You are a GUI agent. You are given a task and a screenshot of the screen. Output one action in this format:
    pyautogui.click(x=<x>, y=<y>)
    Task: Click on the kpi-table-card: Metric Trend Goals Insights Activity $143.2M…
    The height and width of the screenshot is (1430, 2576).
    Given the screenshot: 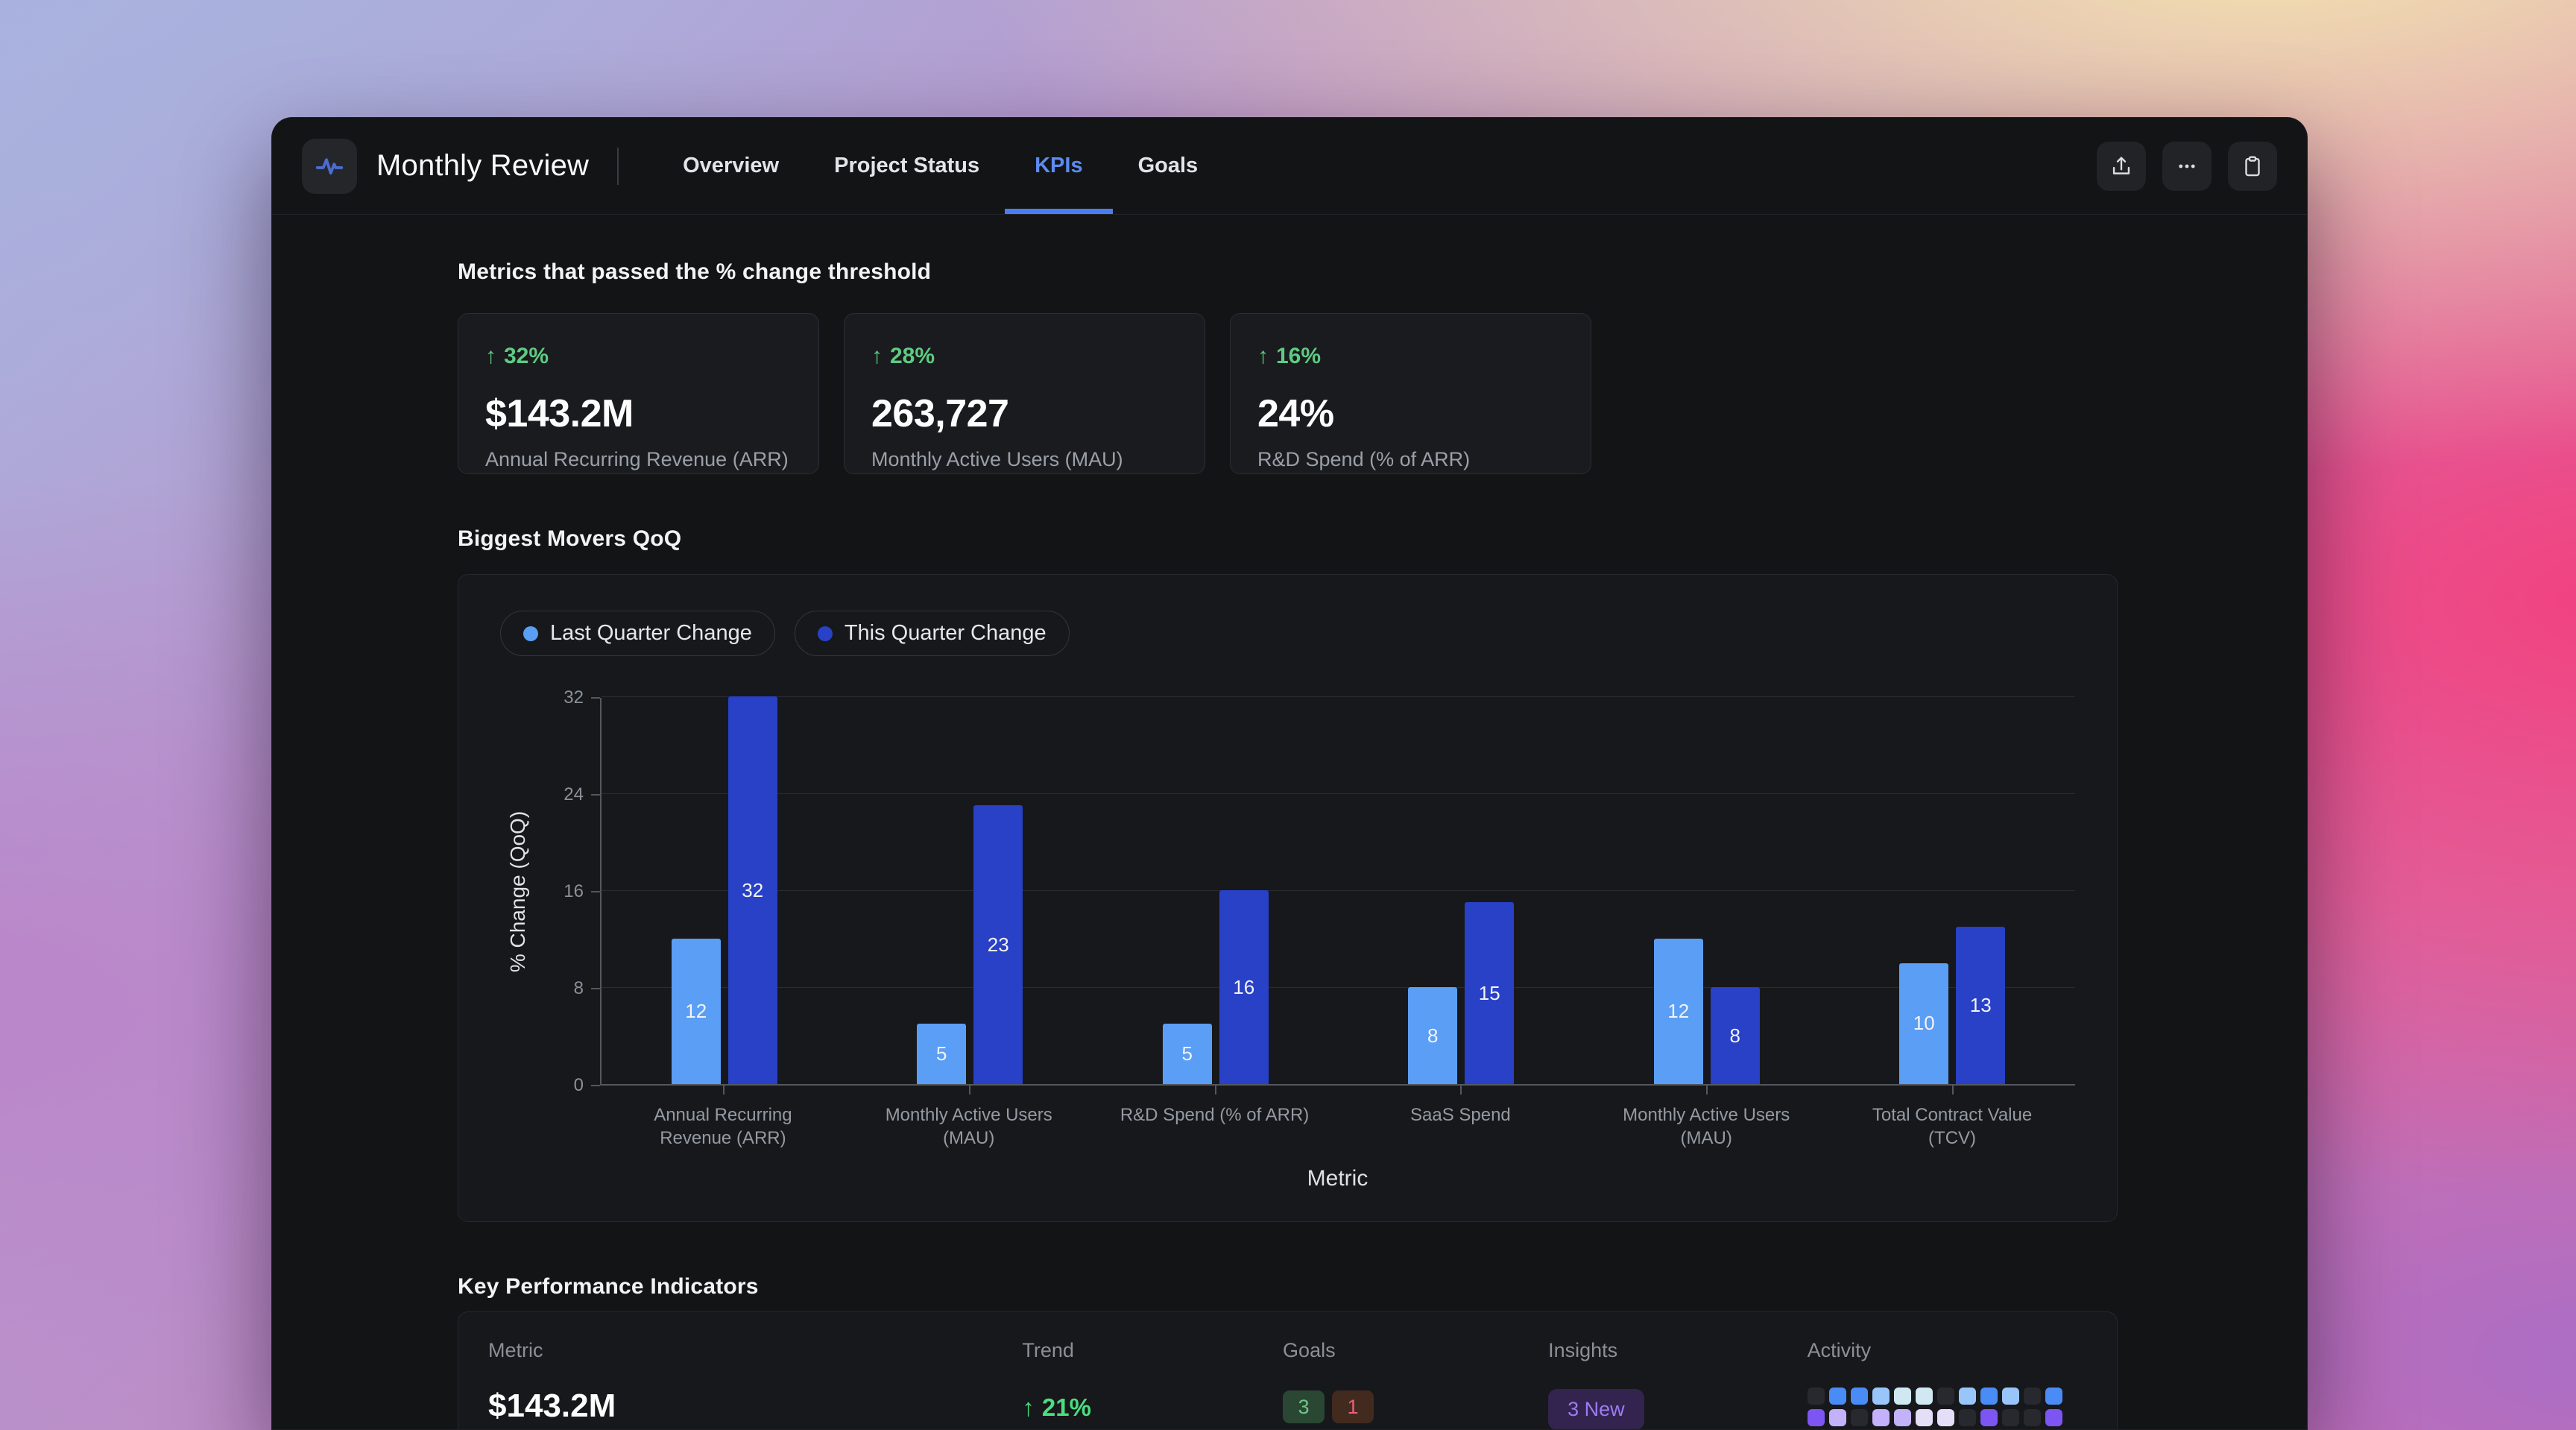 What is the action you would take?
    pyautogui.click(x=1288, y=1370)
    